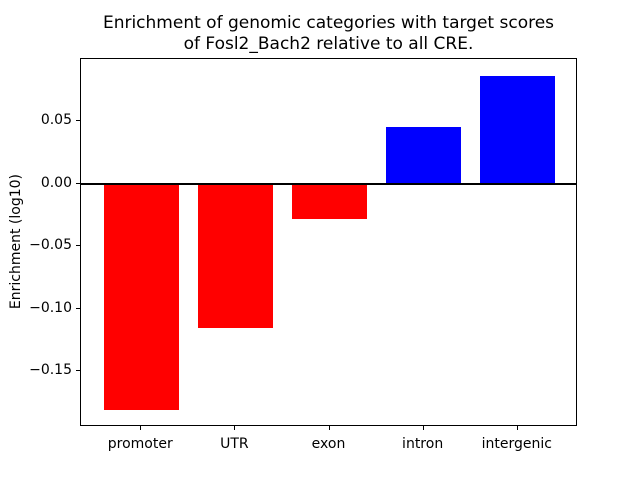 This screenshot has height=480, width=640. Describe the element at coordinates (50, 245) in the screenshot. I see `y-tick-label: −0.05` at that location.